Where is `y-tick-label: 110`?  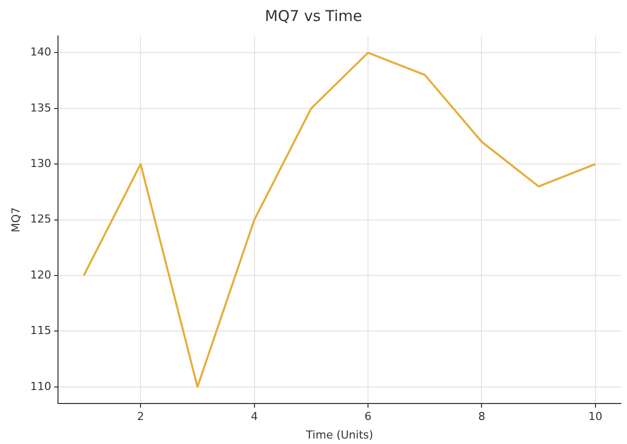 y-tick-label: 110 is located at coordinates (41, 386).